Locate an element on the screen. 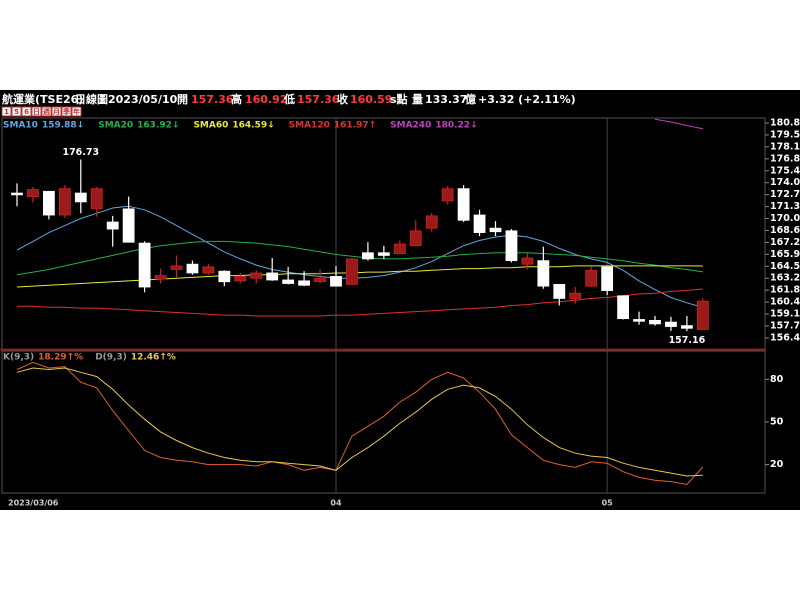 This screenshot has height=600, width=800. date: 2023/05/10 is located at coordinates (143, 99).